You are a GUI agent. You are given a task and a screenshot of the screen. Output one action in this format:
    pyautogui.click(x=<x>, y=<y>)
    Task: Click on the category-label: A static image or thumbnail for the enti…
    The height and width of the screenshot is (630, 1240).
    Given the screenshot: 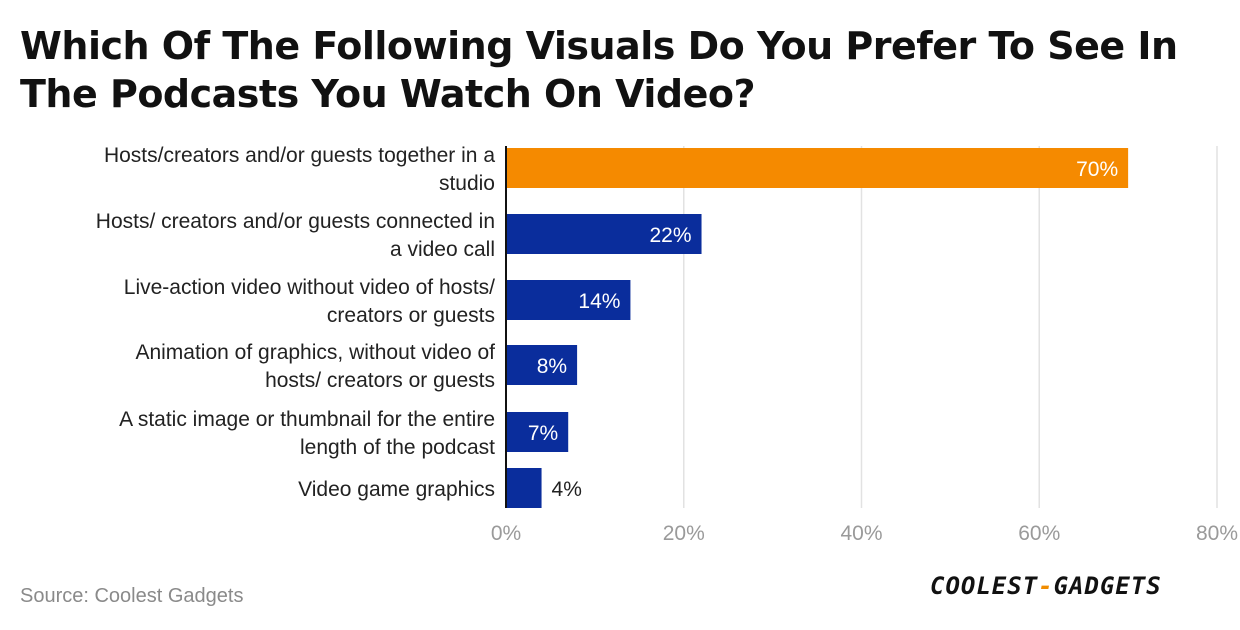 What is the action you would take?
    pyautogui.click(x=307, y=433)
    